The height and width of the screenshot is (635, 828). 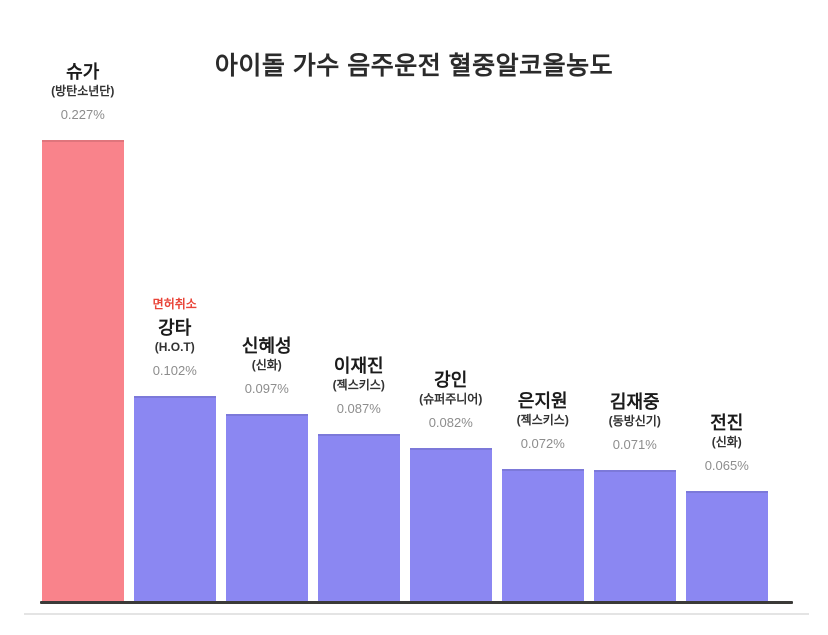 I want to click on bar-labels: 신혜성 (신화) 0.097%, so click(x=267, y=375).